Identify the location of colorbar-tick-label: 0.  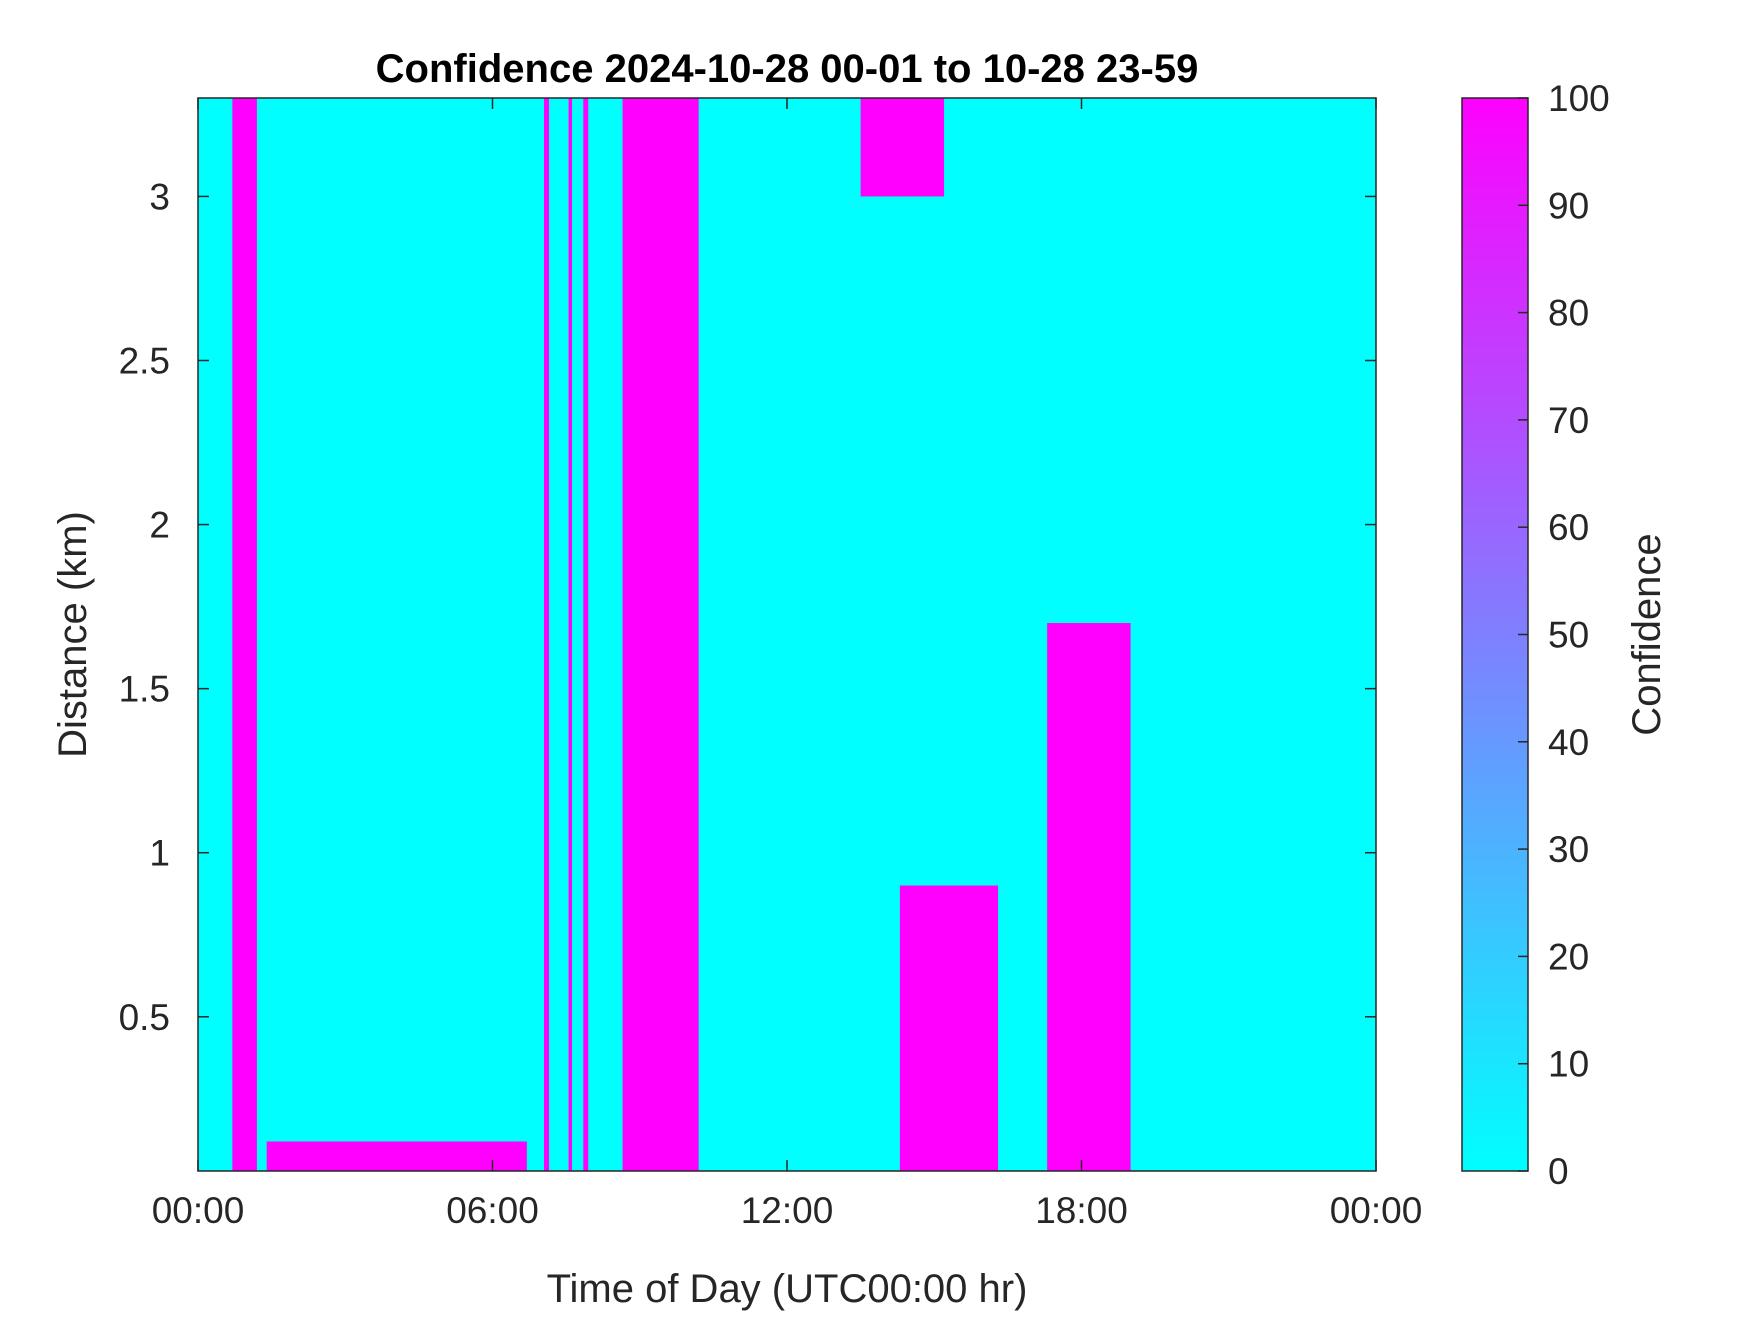
(1558, 1171).